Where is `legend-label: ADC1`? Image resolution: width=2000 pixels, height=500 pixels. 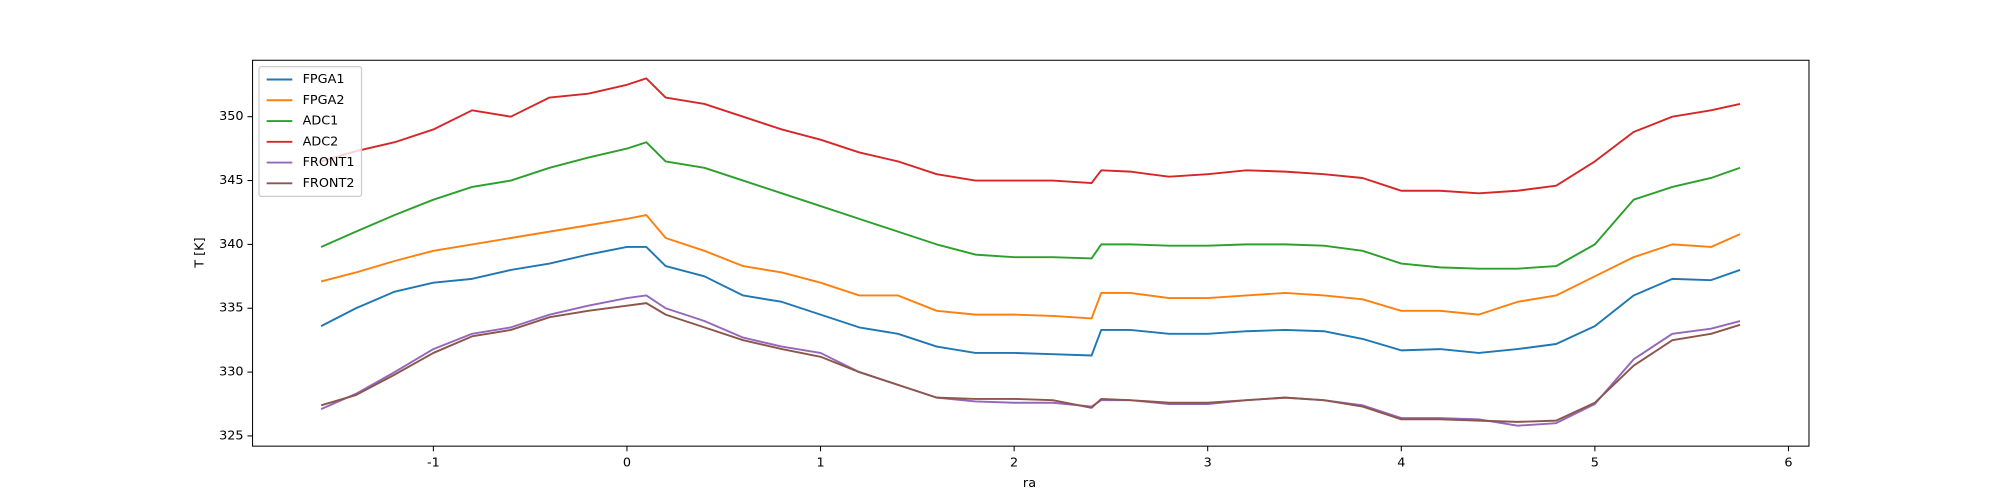 legend-label: ADC1 is located at coordinates (321, 121).